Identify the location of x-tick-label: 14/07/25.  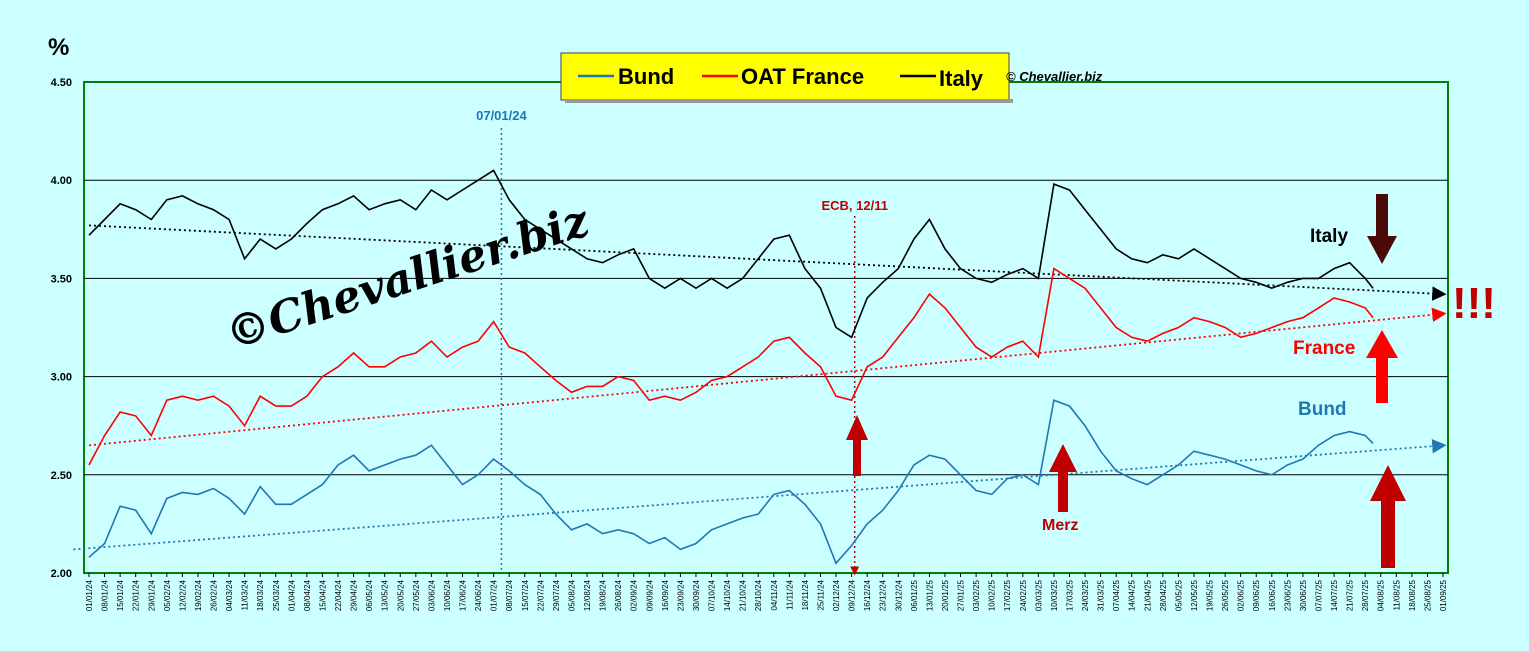
(1334, 595).